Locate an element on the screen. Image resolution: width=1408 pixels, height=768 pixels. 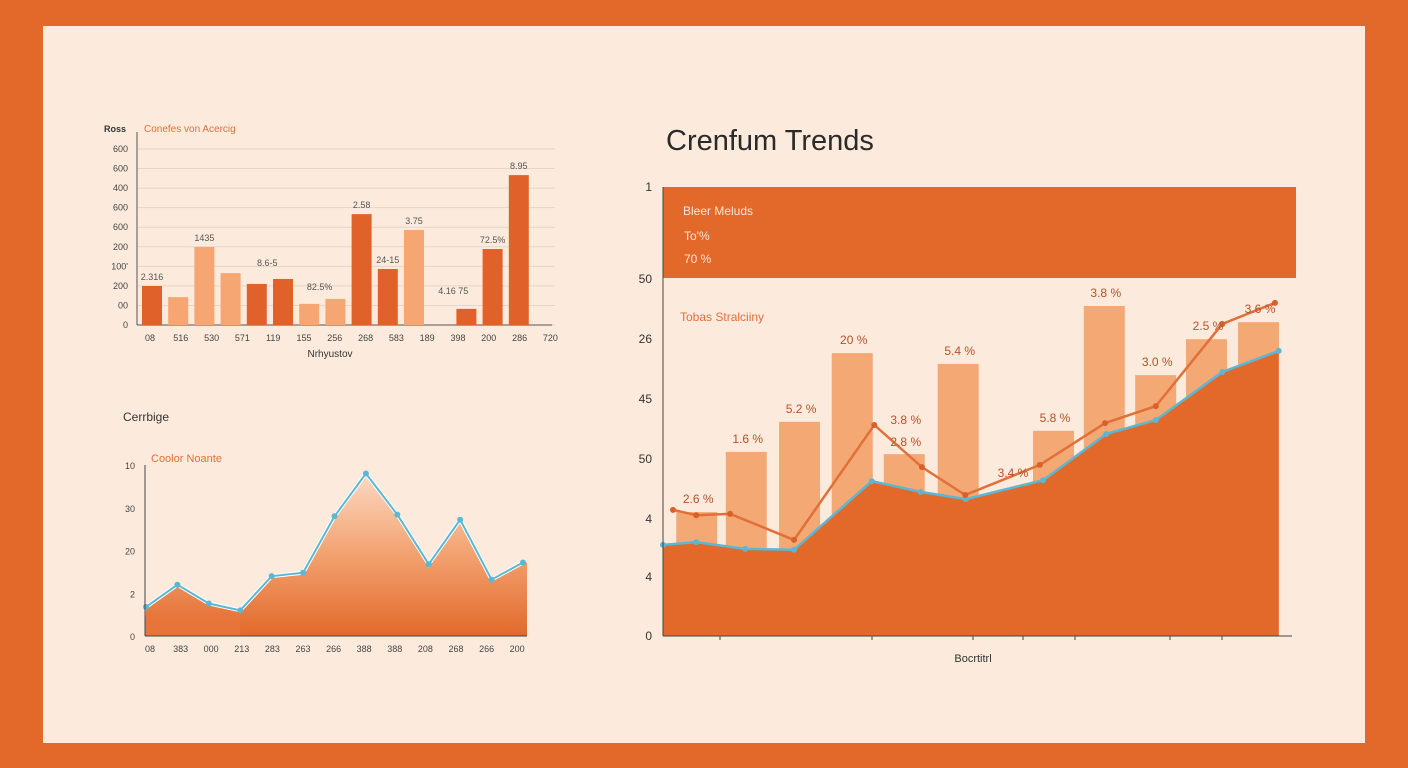
x-tick-label: 263 is located at coordinates (302, 649).